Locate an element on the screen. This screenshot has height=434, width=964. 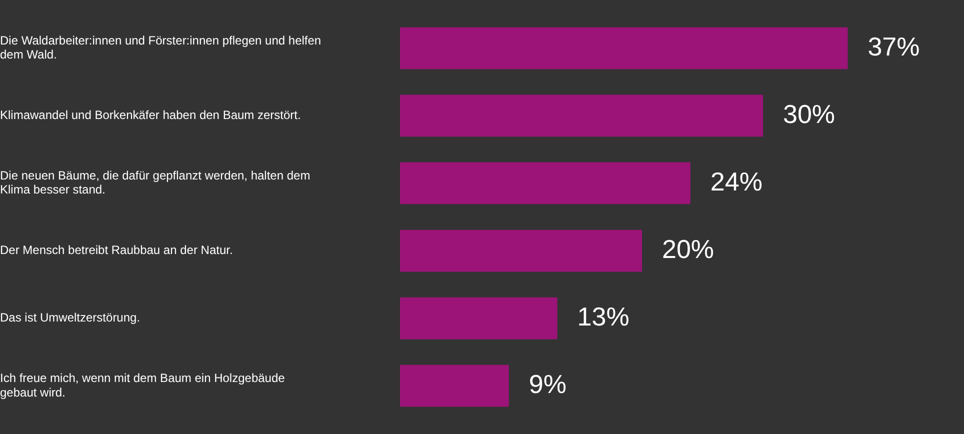
data-label: 9% is located at coordinates (547, 384).